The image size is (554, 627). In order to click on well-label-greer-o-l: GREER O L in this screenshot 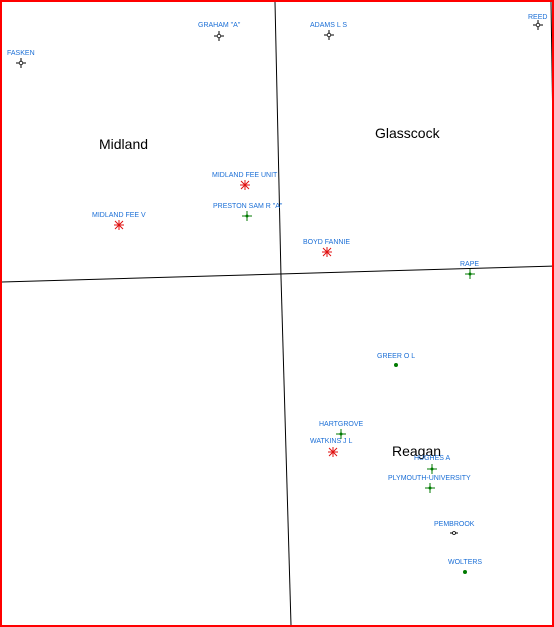, I will do `click(396, 356)`.